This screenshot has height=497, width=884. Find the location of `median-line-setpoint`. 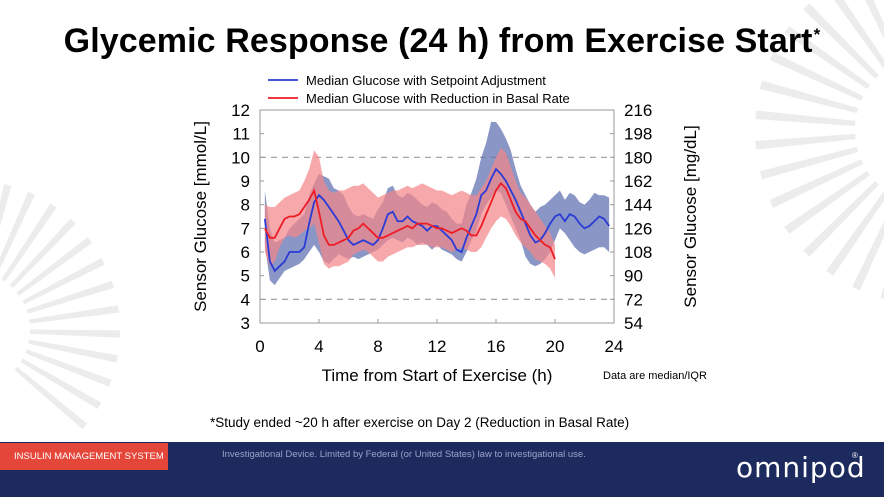

median-line-setpoint is located at coordinates (436, 220).